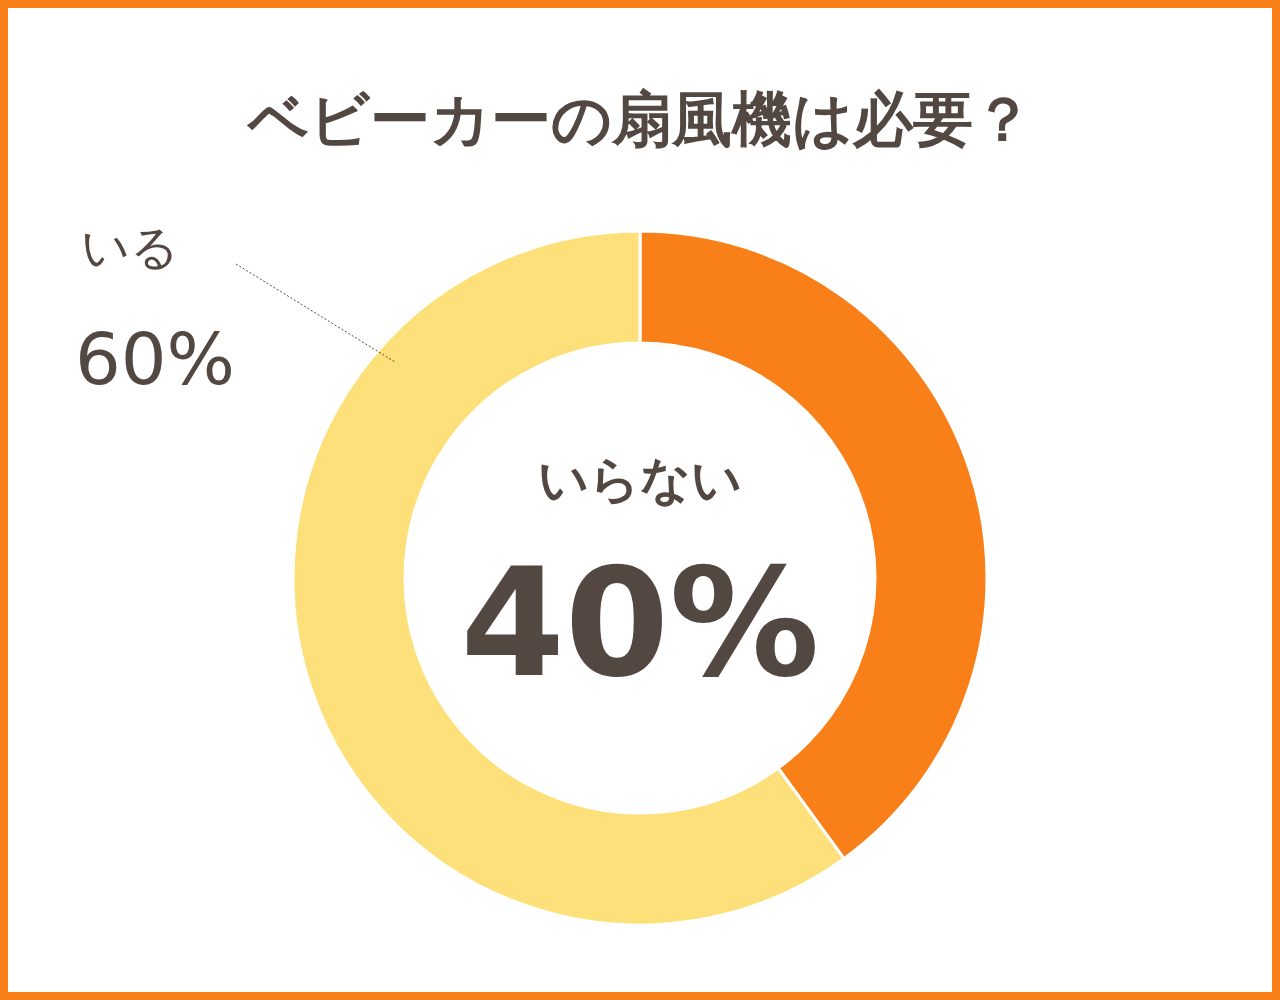 This screenshot has width=1280, height=1000. What do you see at coordinates (640, 480) in the screenshot?
I see `slice-label: いらない` at bounding box center [640, 480].